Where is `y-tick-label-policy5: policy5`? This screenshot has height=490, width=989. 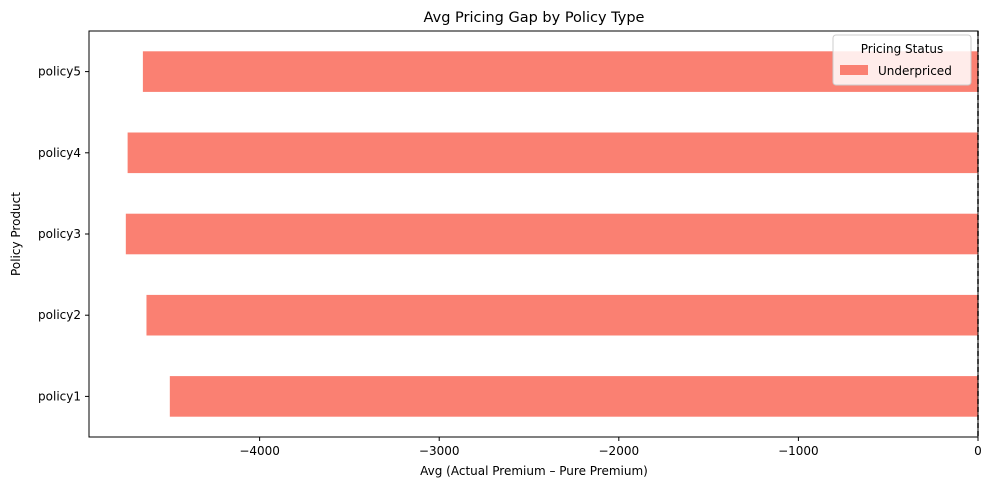
y-tick-label-policy5: policy5 is located at coordinates (59, 72).